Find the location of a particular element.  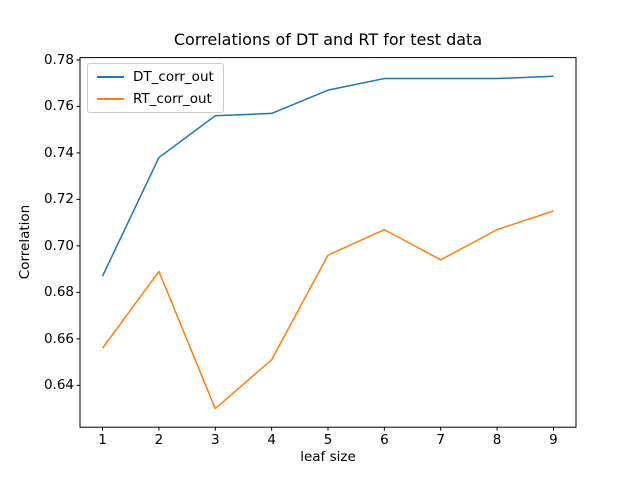

legend: DT_corr_out RT_corr_out is located at coordinates (155, 88).